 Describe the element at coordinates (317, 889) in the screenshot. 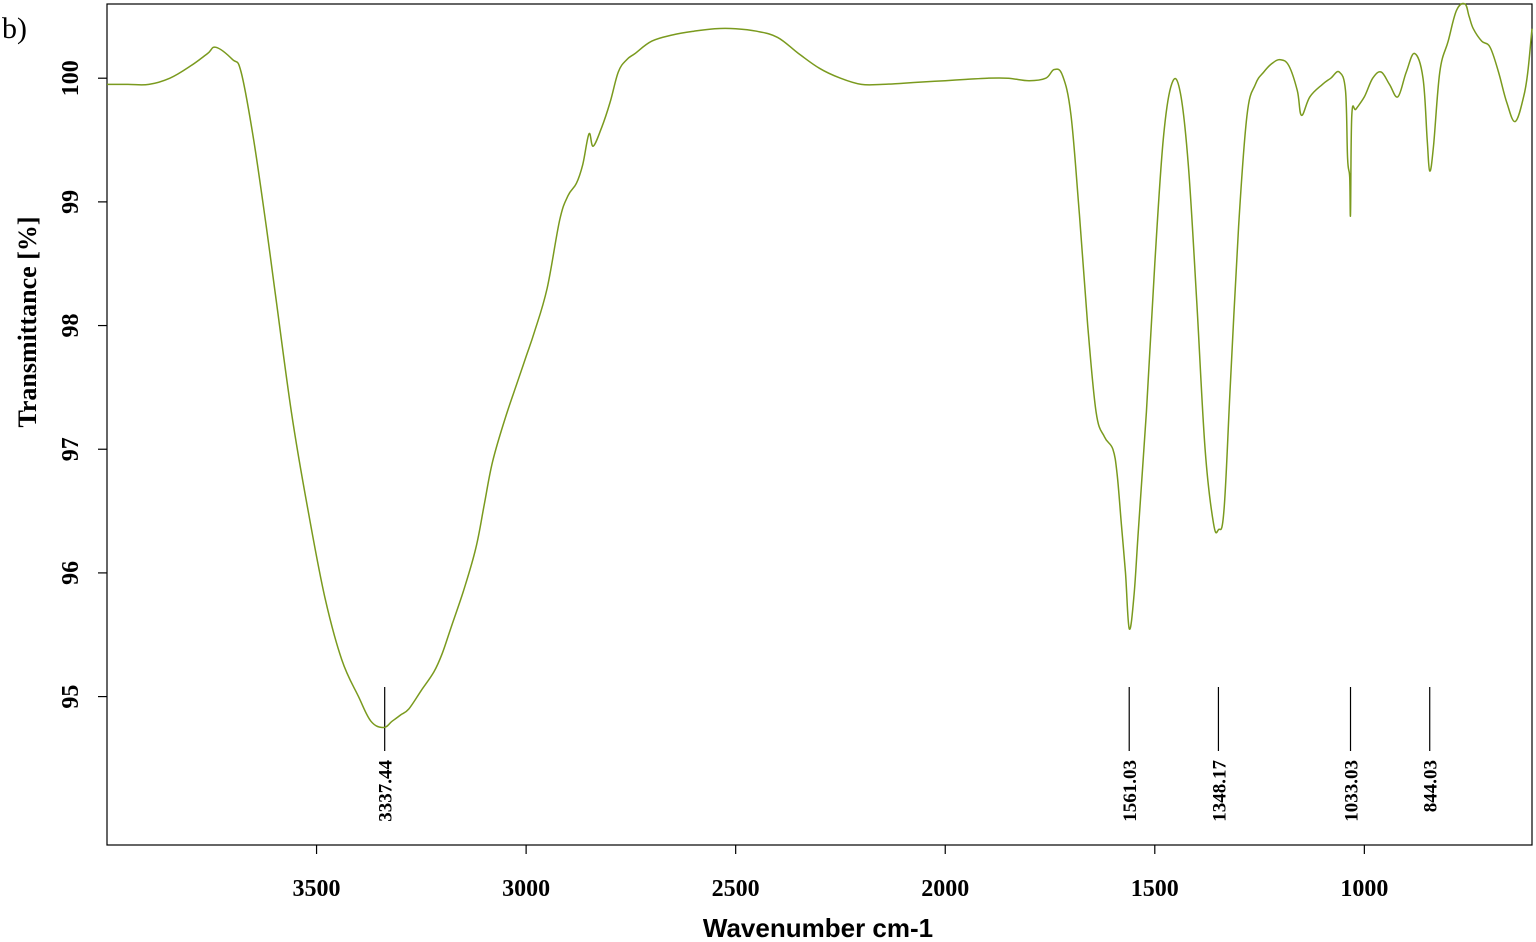

I see `x-tick-label: 3500` at that location.